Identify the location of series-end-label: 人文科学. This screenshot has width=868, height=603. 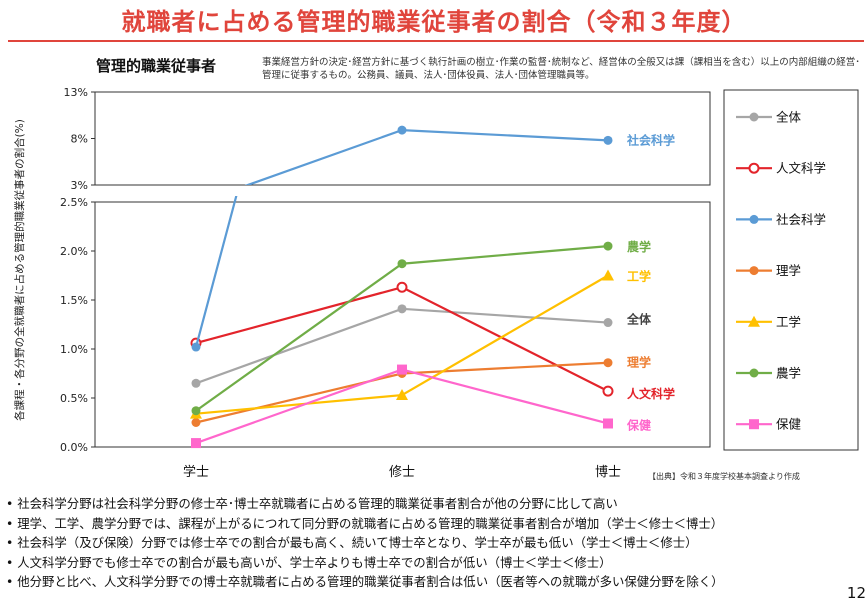
(651, 393).